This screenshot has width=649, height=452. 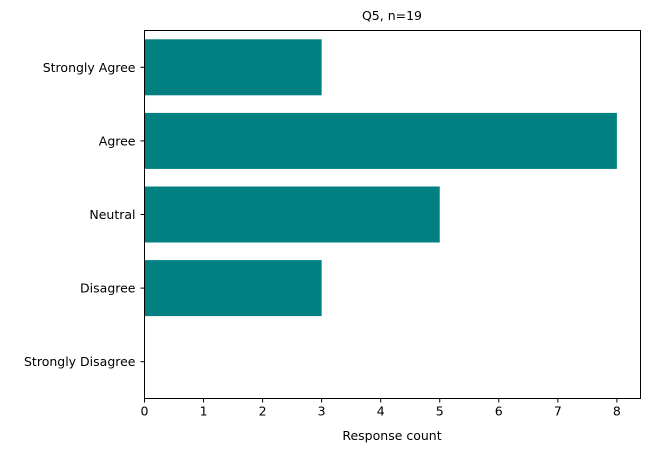 What do you see at coordinates (440, 411) in the screenshot?
I see `x-tick-label: 5` at bounding box center [440, 411].